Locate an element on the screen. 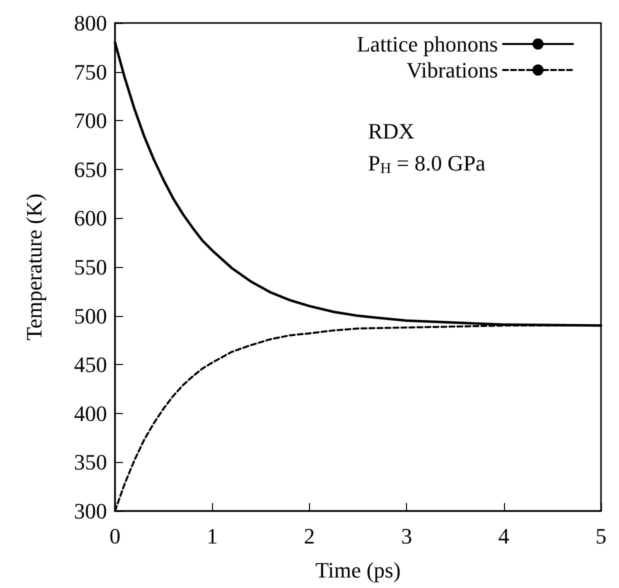 The image size is (619, 588). x-tick-label: 1 is located at coordinates (212, 536).